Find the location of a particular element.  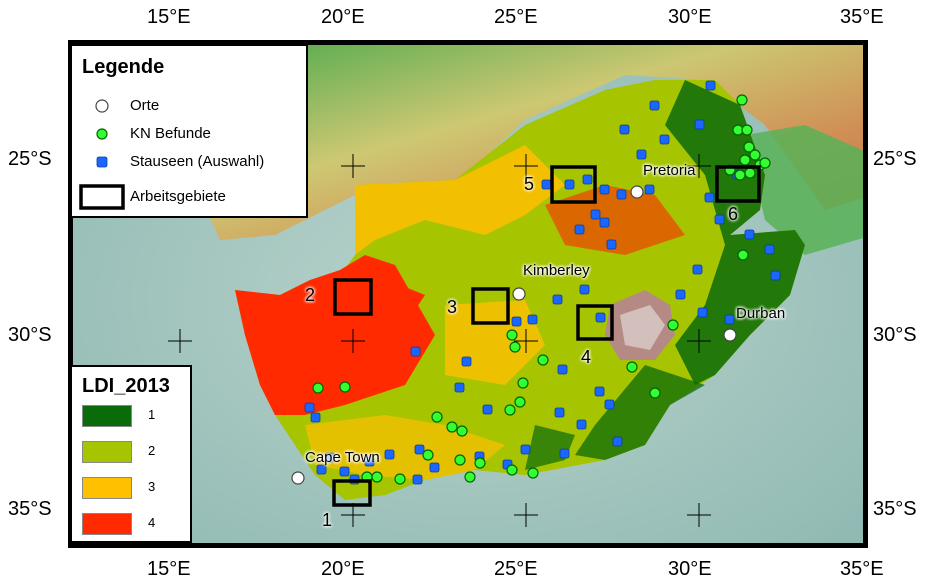

city-label-pretoria: Pretoria is located at coordinates (669, 170).